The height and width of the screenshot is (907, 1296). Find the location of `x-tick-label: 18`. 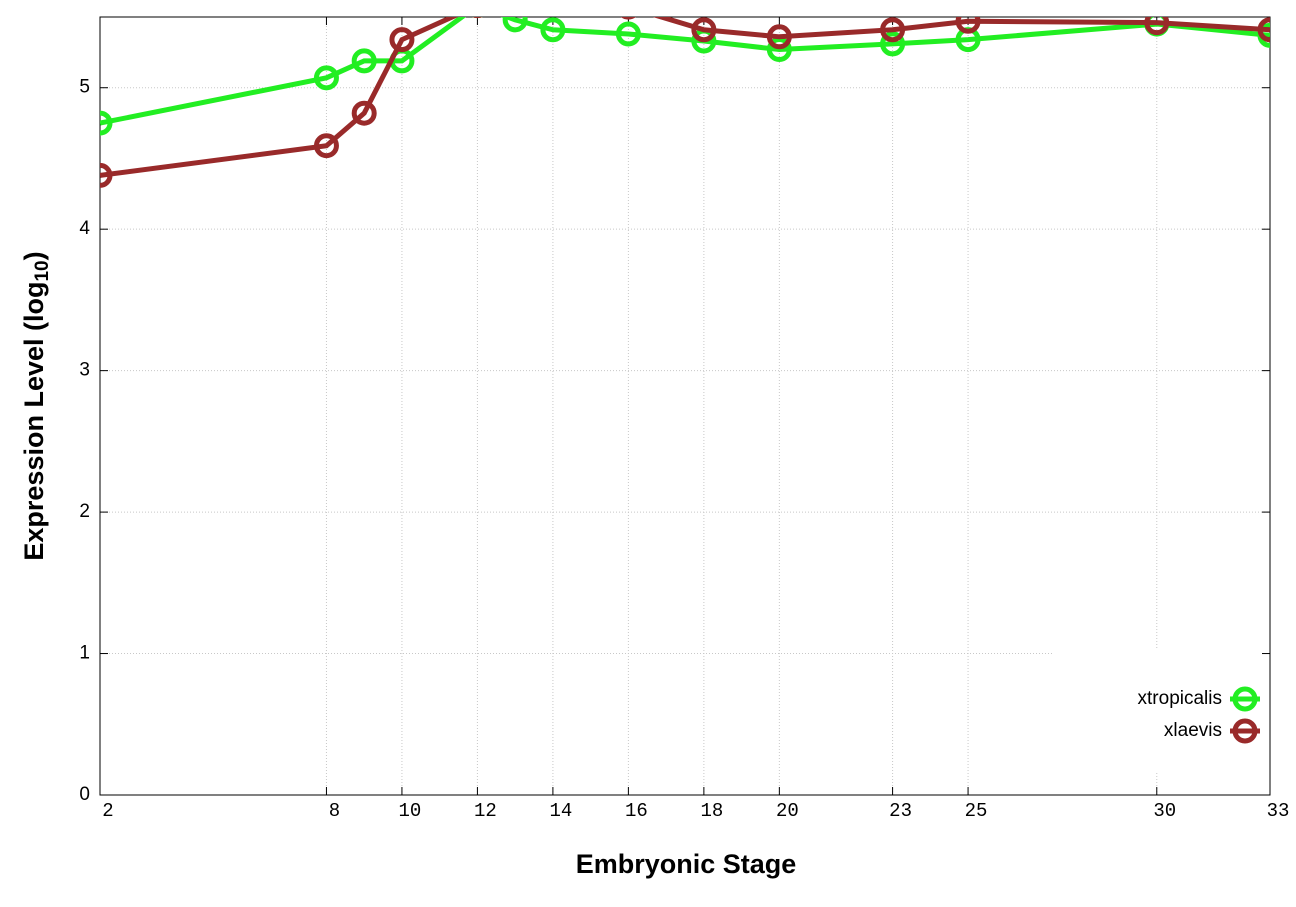

x-tick-label: 18 is located at coordinates (711, 811).